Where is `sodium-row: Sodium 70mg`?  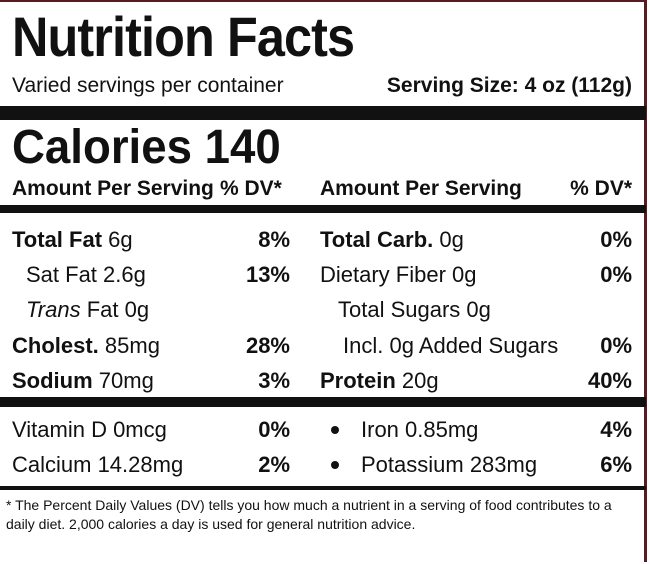
sodium-row: Sodium 70mg is located at coordinates (83, 381).